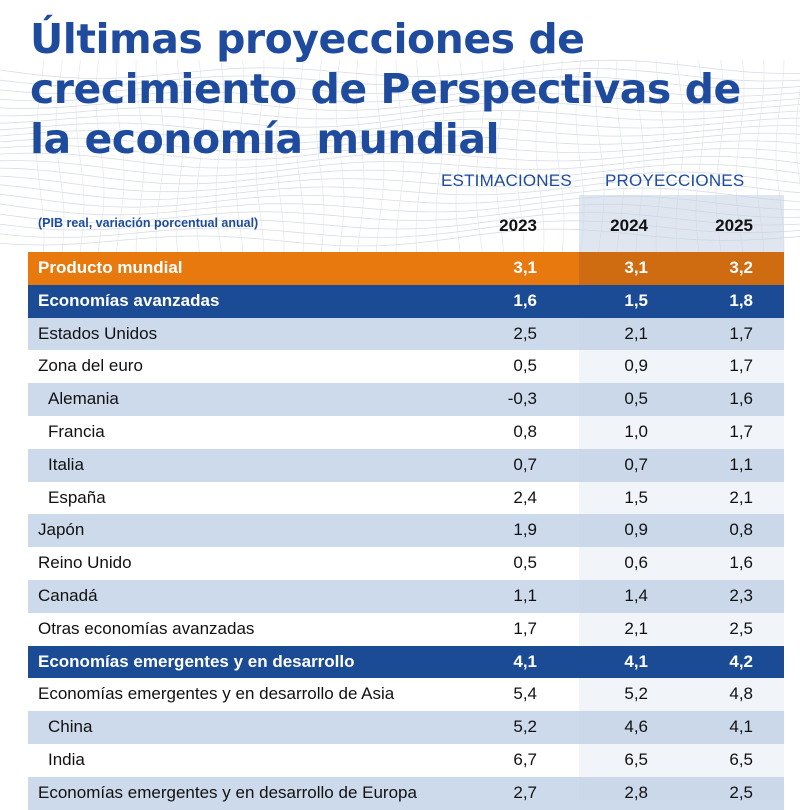  What do you see at coordinates (66, 759) in the screenshot?
I see `row-label: India` at bounding box center [66, 759].